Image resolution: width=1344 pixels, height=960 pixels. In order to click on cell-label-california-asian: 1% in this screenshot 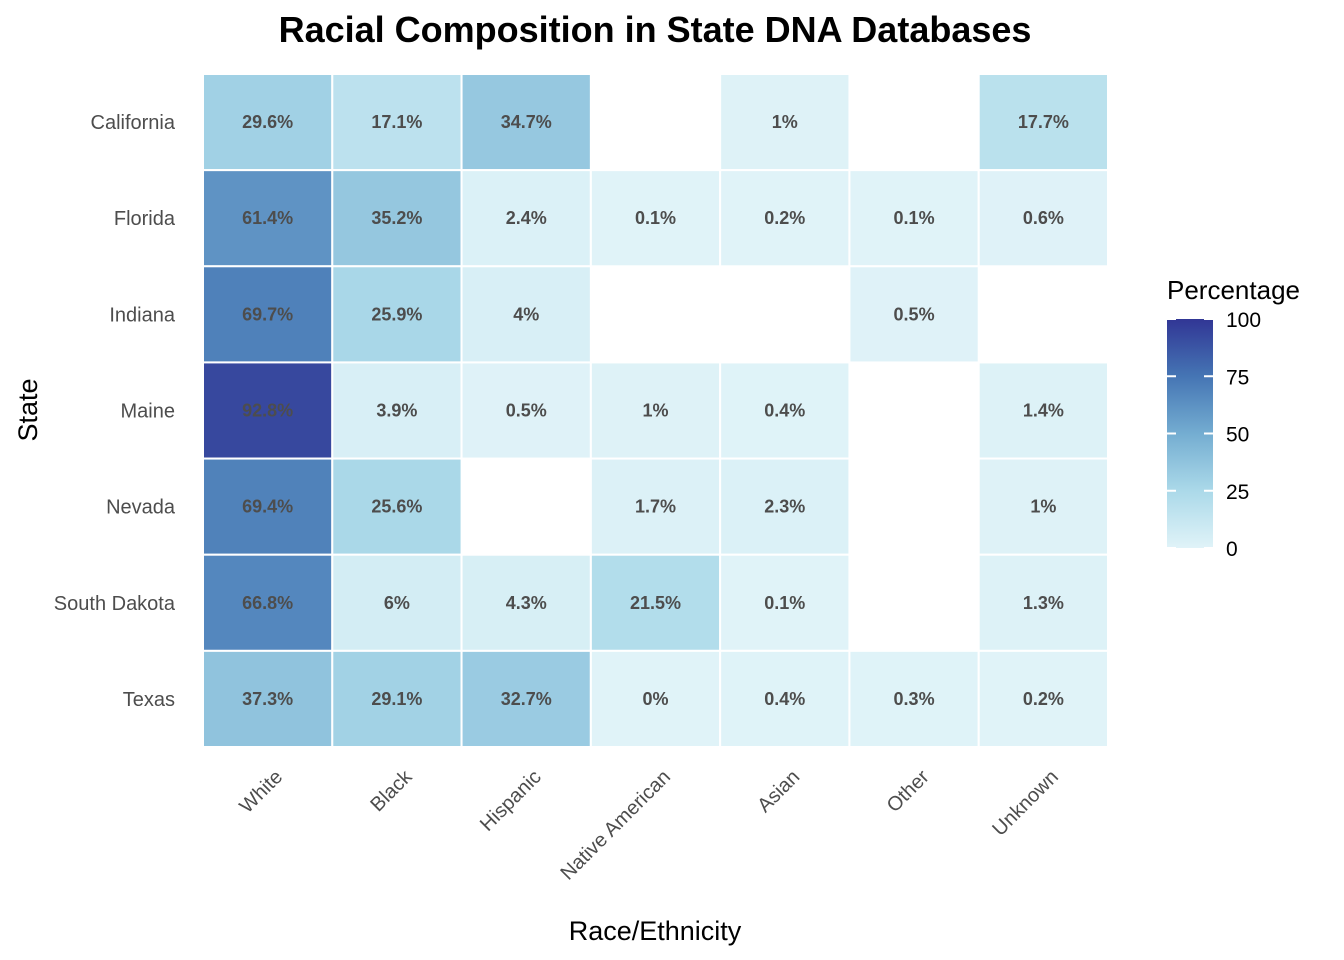, I will do `click(785, 122)`.